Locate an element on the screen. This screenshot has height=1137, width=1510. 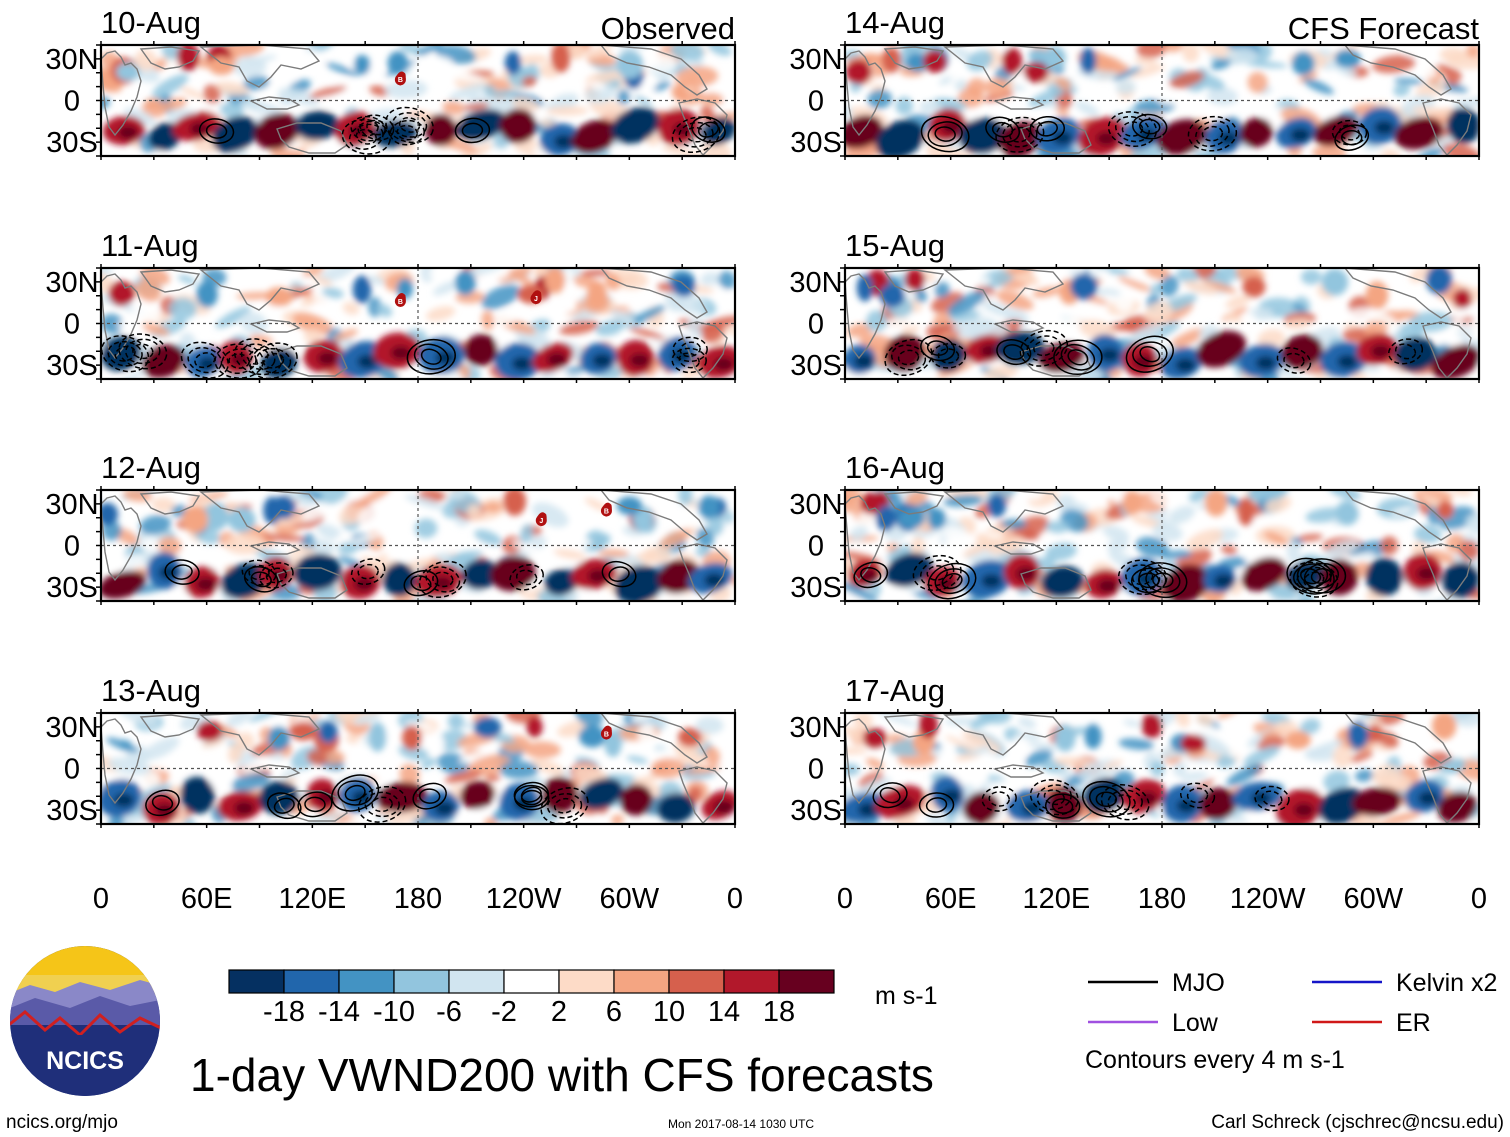
panel-date-label: 12-Aug is located at coordinates (151, 467).